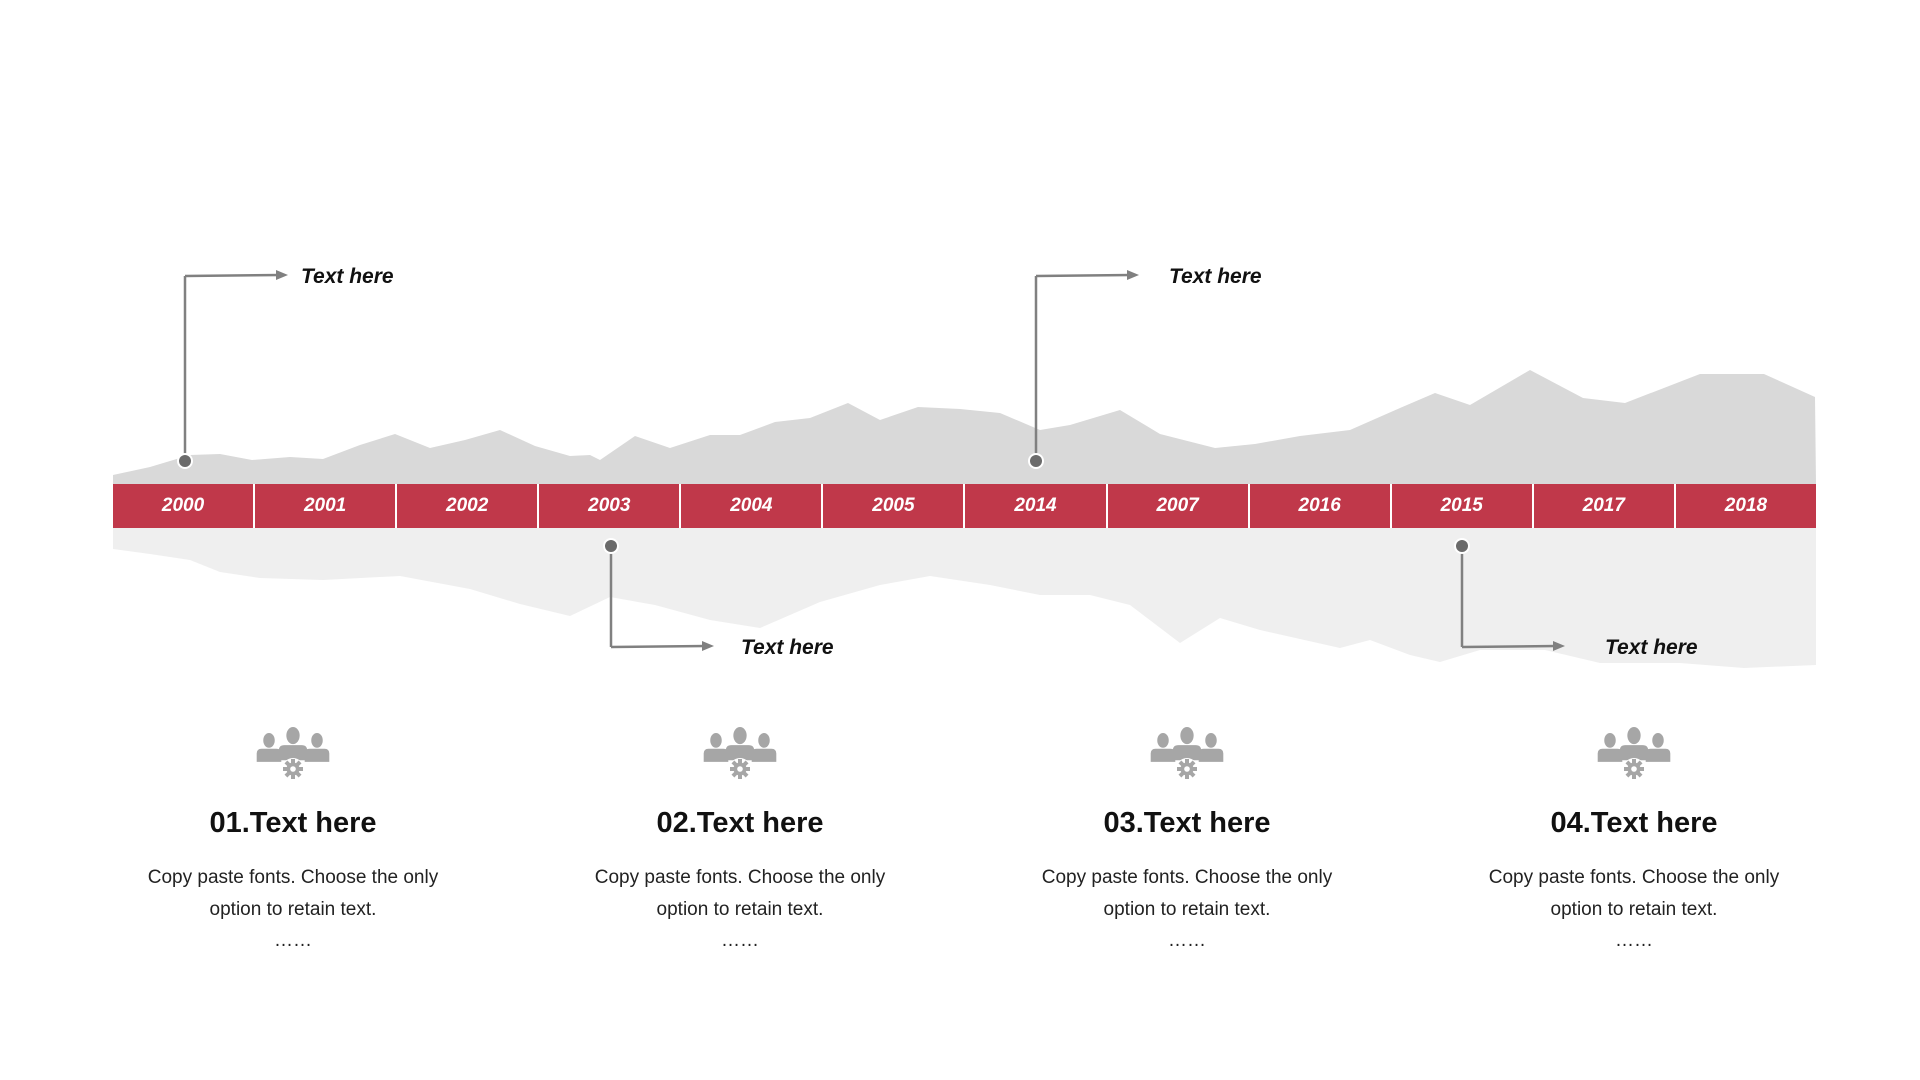 Image resolution: width=1920 pixels, height=1080 pixels. Describe the element at coordinates (1178, 506) in the screenshot. I see `year-cell: 2007` at that location.